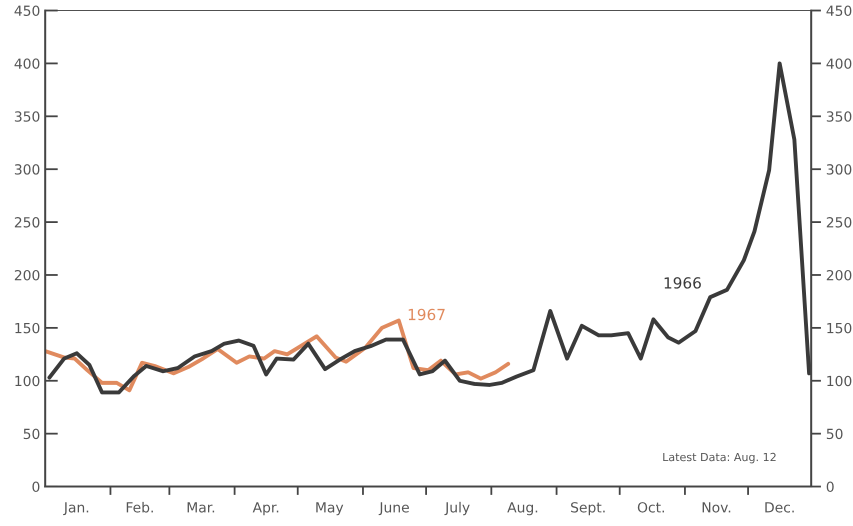 Image resolution: width=853 pixels, height=526 pixels. Describe the element at coordinates (27, 222) in the screenshot. I see `y-tick-label: 250` at that location.